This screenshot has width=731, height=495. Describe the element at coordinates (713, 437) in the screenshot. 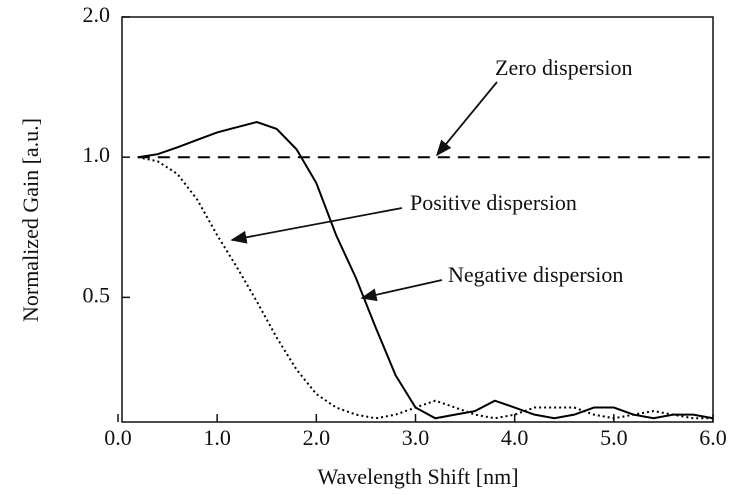

I see `x-tick-label: 6.0` at that location.